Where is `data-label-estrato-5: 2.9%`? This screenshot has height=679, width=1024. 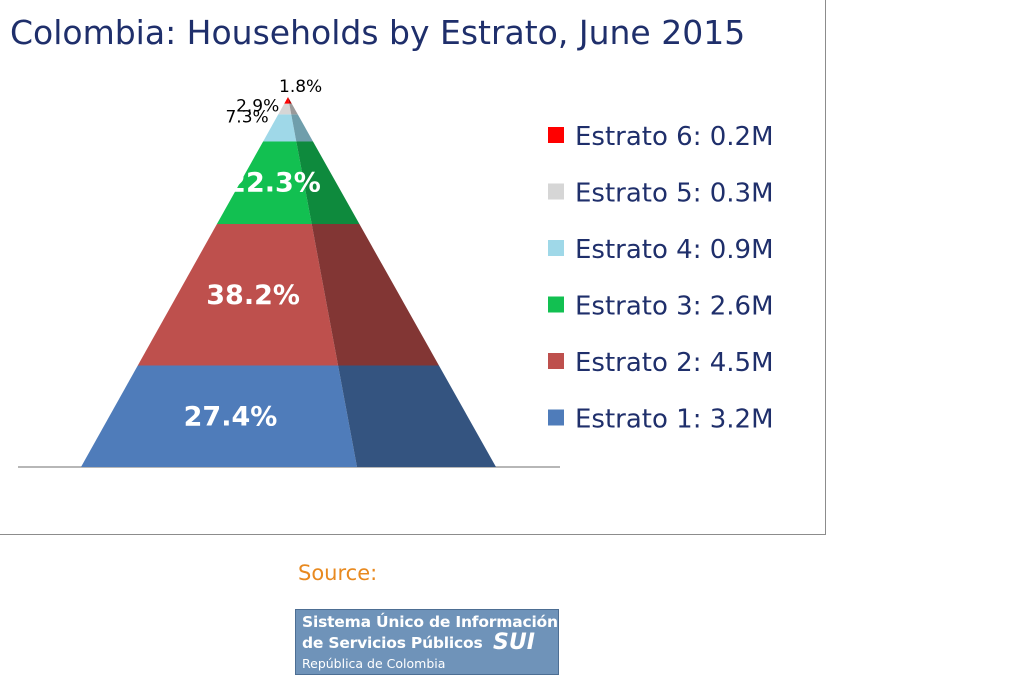 data-label-estrato-5: 2.9% is located at coordinates (257, 107).